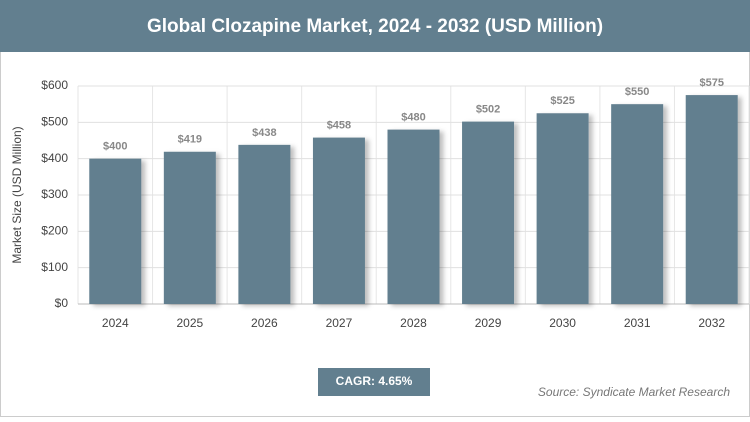 This screenshot has height=422, width=750. Describe the element at coordinates (488, 110) in the screenshot. I see `value-label: $502` at that location.